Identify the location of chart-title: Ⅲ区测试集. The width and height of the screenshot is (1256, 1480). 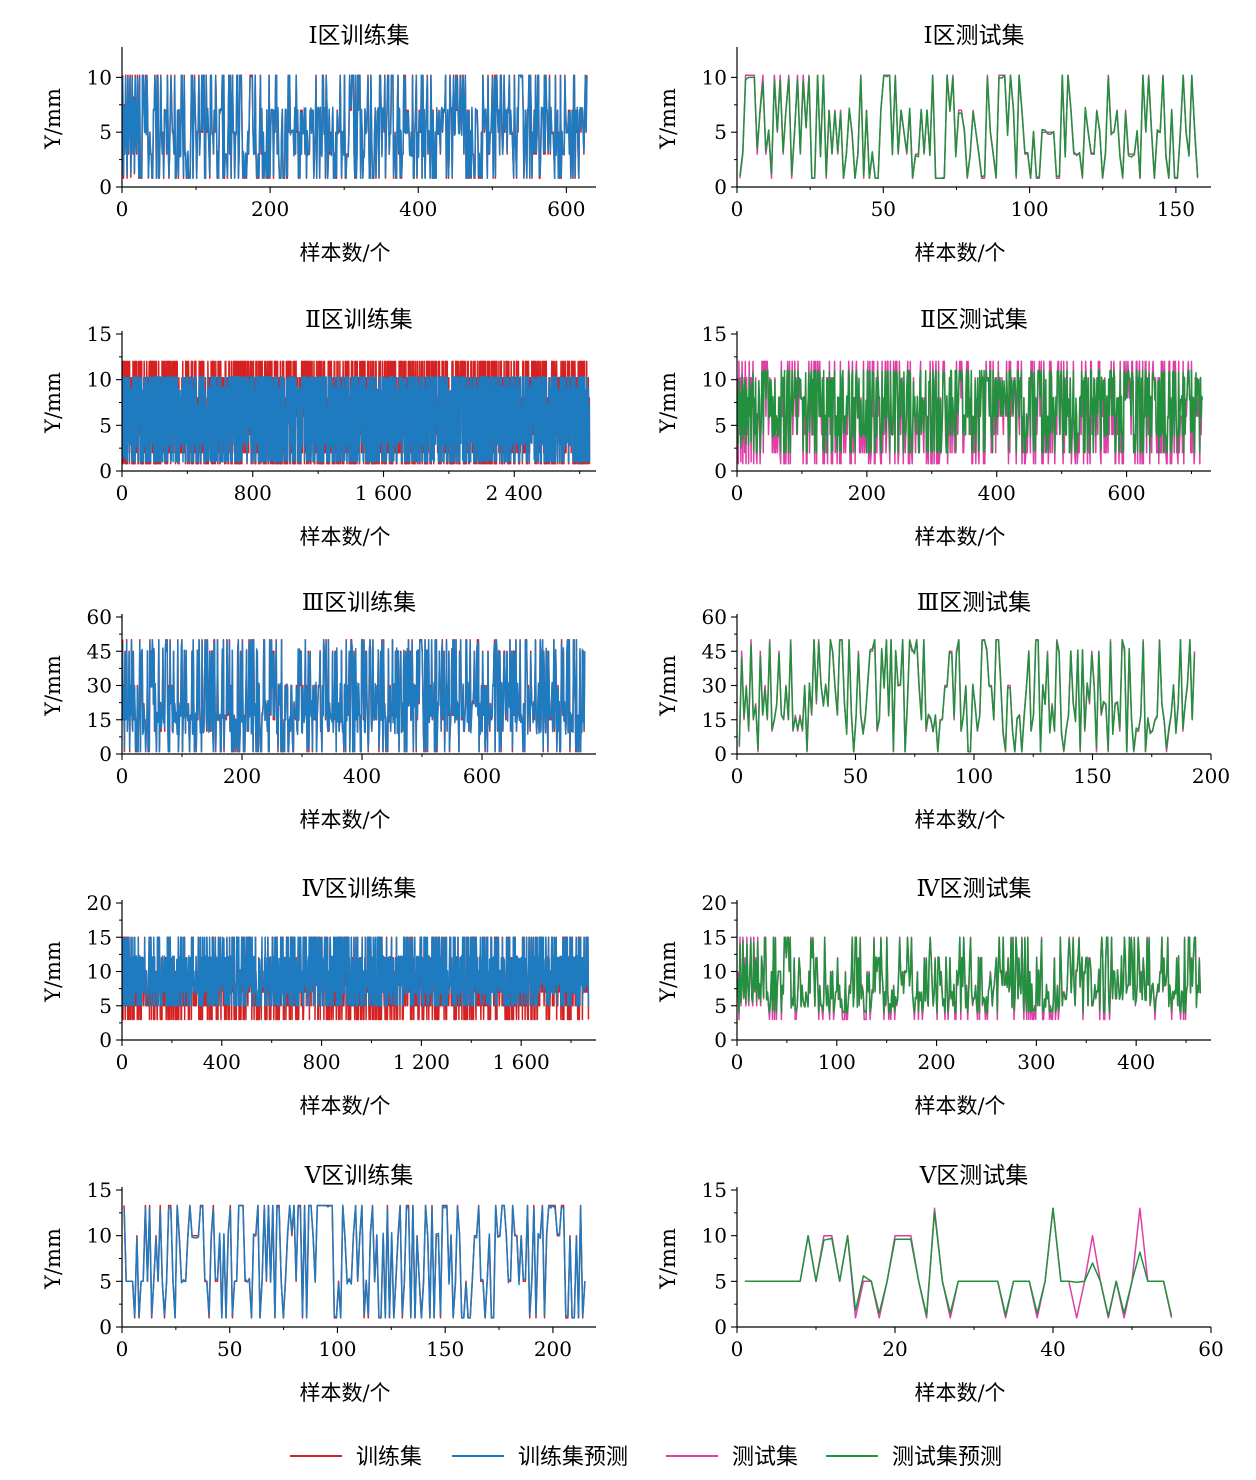
(974, 603).